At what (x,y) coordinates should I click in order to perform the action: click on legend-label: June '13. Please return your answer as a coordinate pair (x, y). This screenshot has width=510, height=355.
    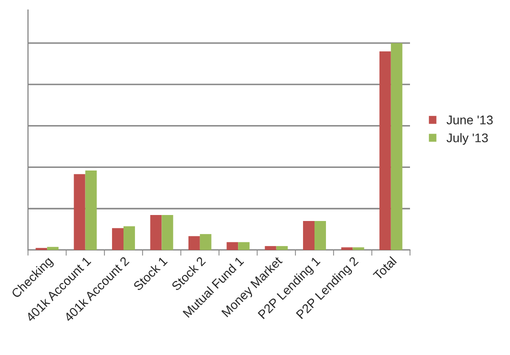
    Looking at the image, I should click on (469, 120).